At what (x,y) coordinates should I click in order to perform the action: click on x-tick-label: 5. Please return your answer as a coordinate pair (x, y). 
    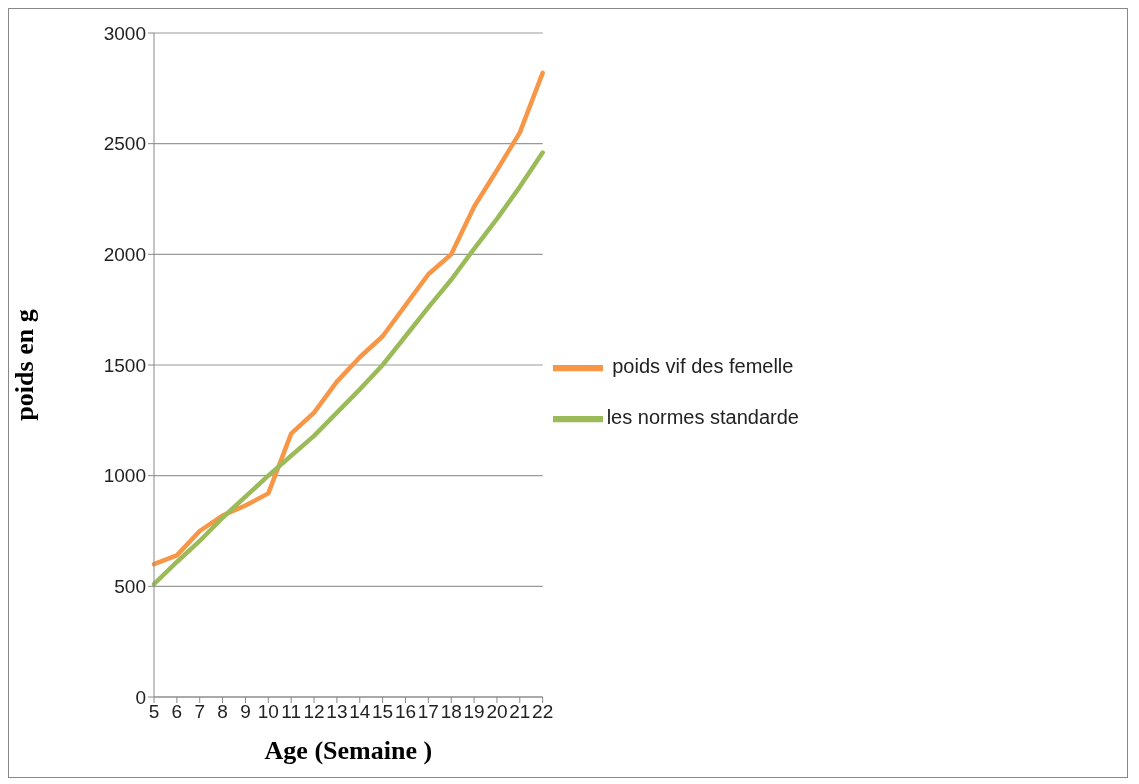
    Looking at the image, I should click on (154, 712).